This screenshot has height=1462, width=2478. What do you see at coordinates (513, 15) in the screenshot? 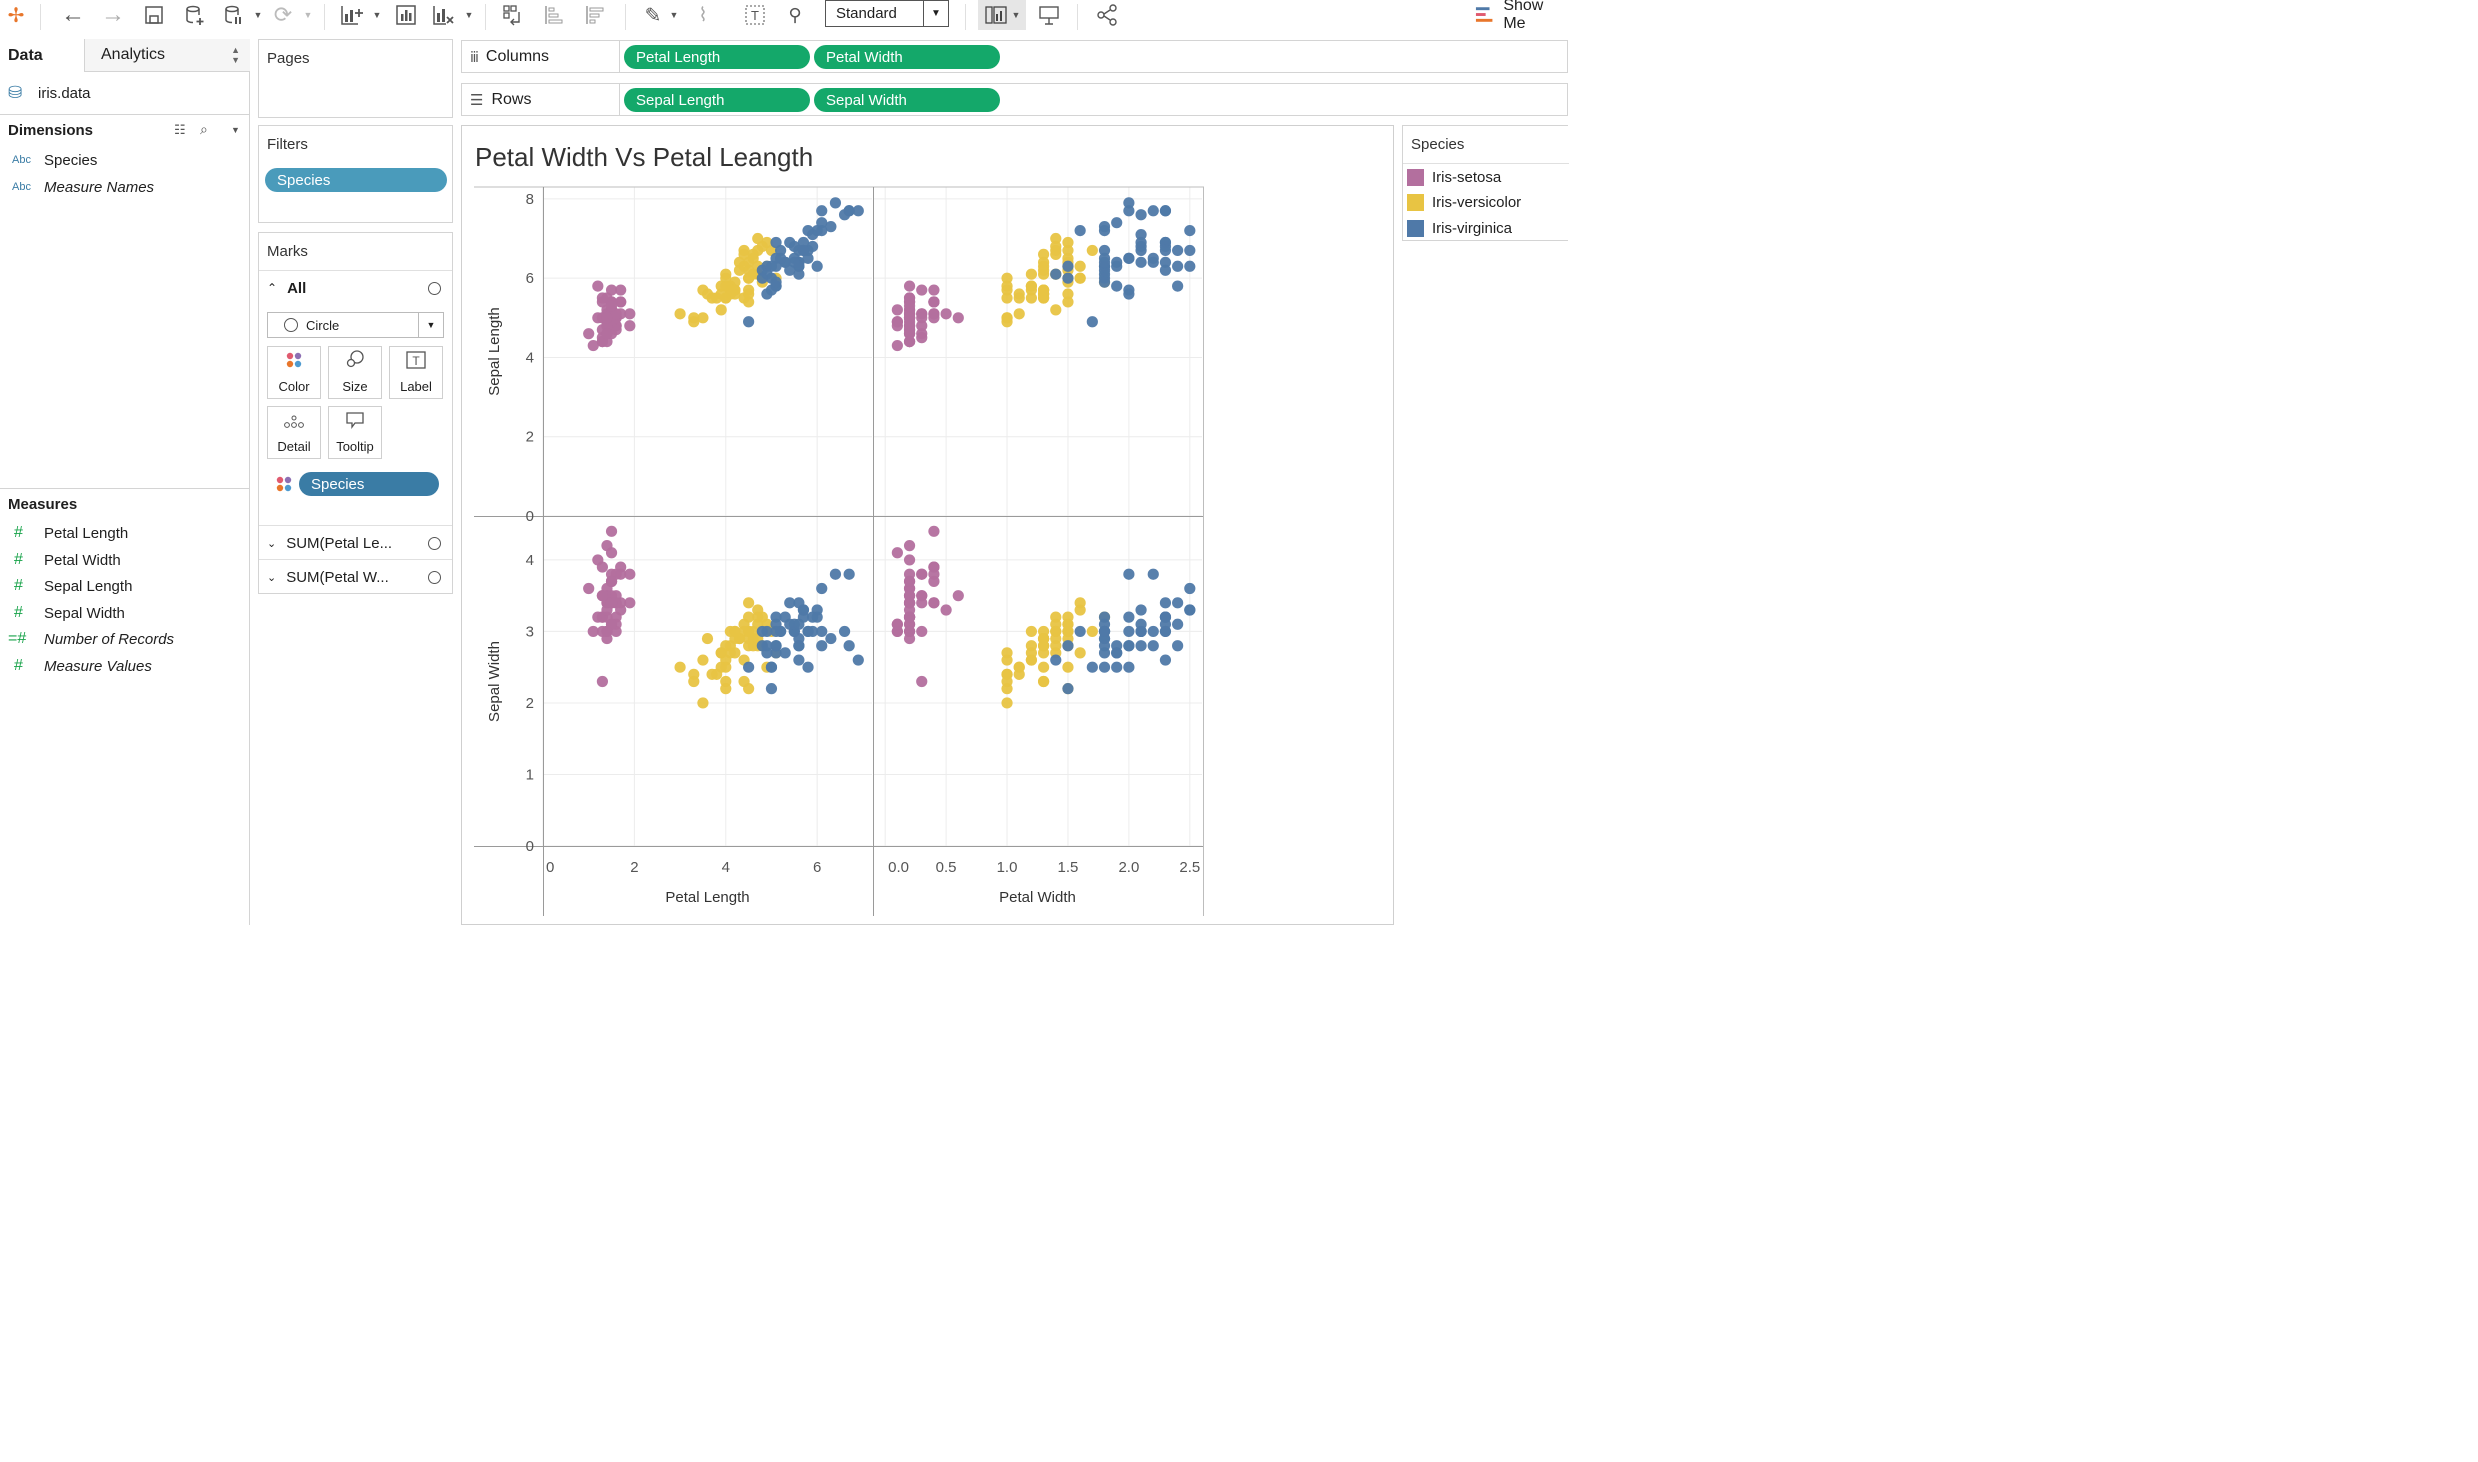
I see `swap-icon` at bounding box center [513, 15].